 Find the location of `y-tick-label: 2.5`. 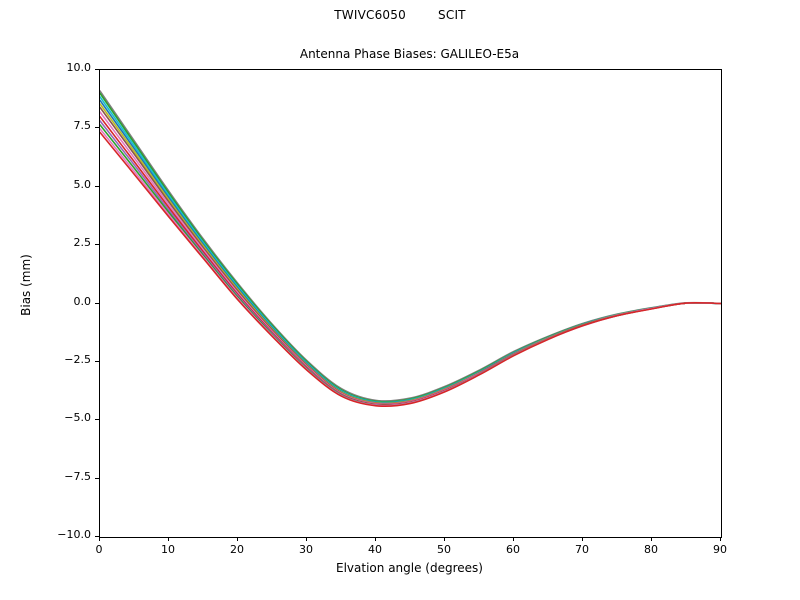

y-tick-label: 2.5 is located at coordinates (82, 243).